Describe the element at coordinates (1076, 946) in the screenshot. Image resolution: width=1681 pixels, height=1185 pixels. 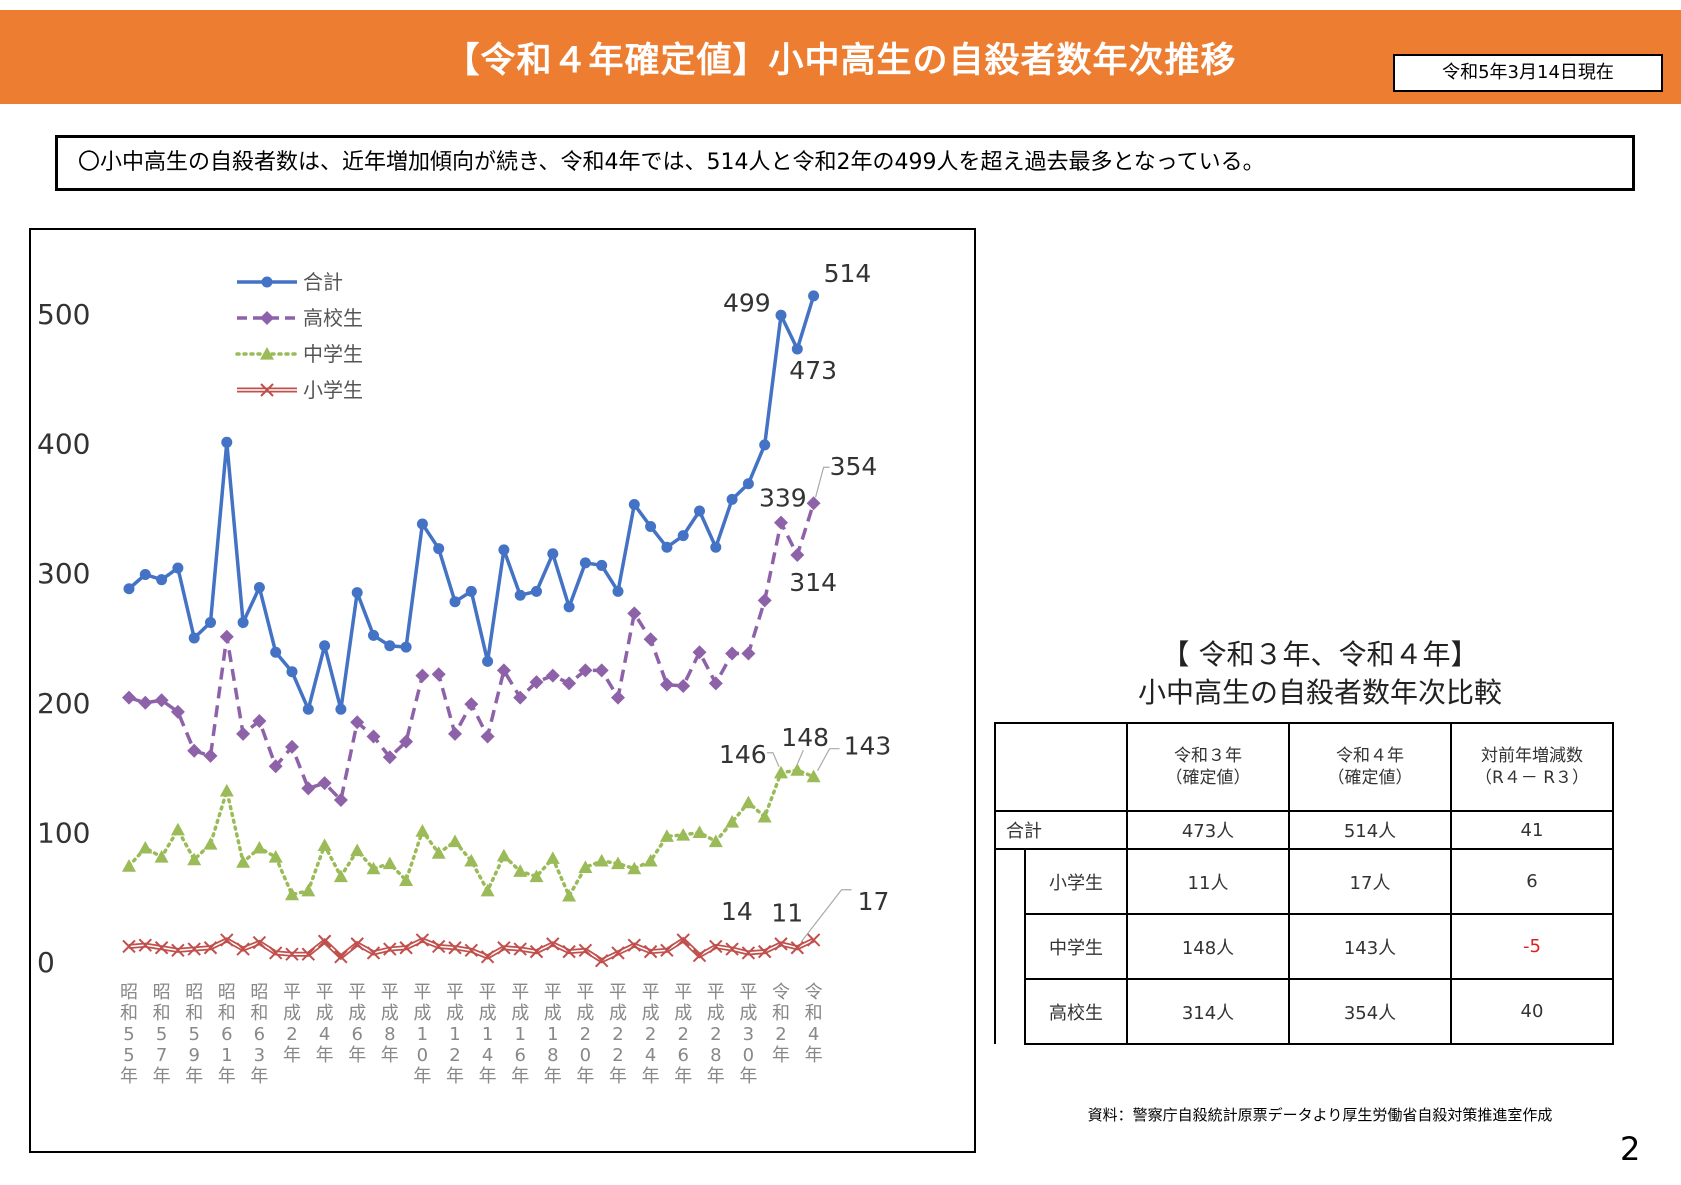
I see `row-label: 中学生` at that location.